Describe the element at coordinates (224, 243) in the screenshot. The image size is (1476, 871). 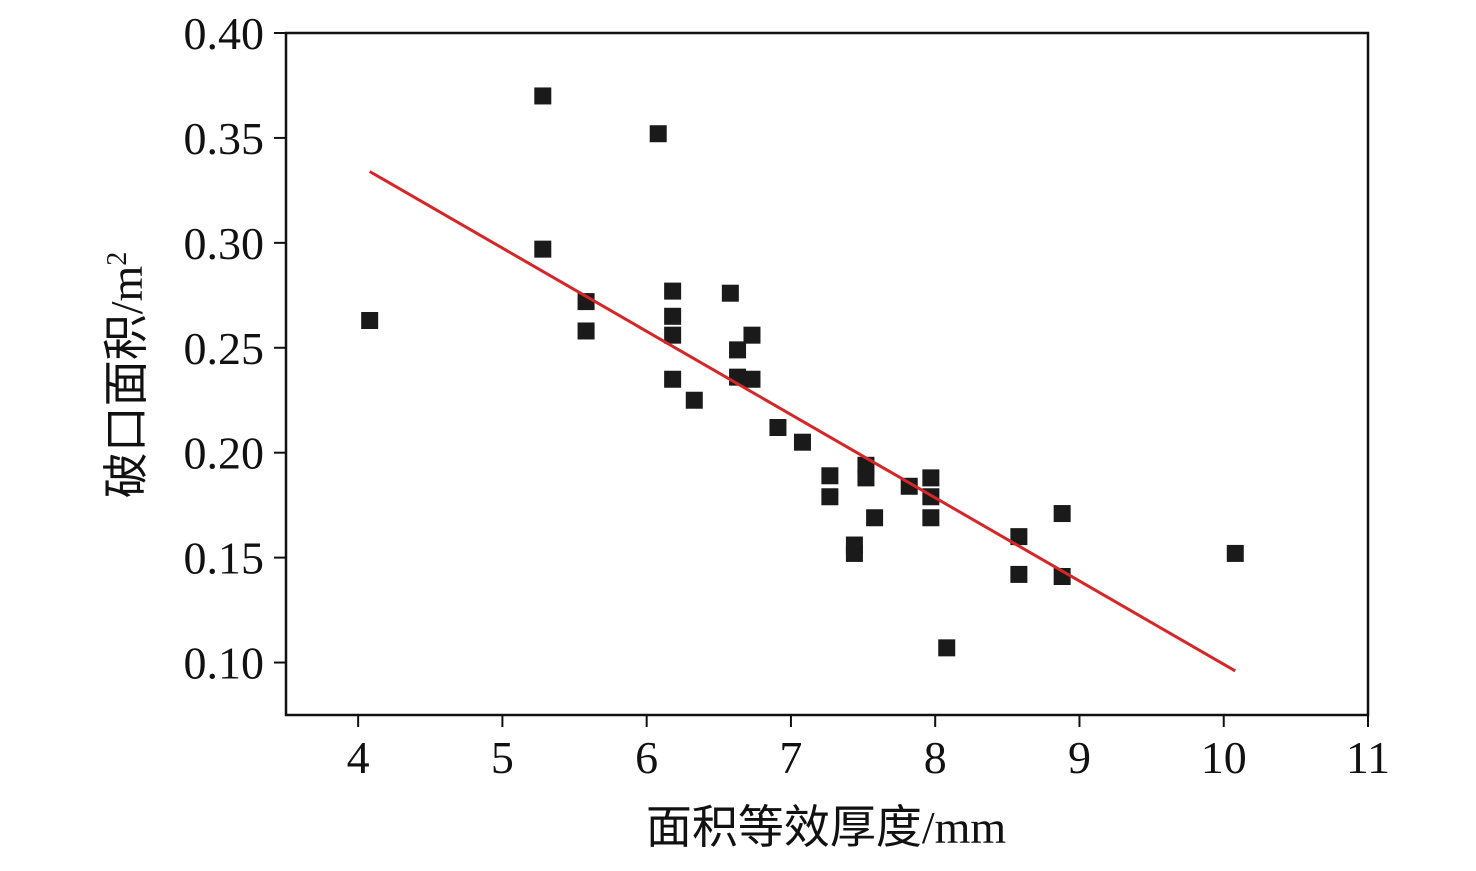
I see `y-tick-label: 0.30` at that location.